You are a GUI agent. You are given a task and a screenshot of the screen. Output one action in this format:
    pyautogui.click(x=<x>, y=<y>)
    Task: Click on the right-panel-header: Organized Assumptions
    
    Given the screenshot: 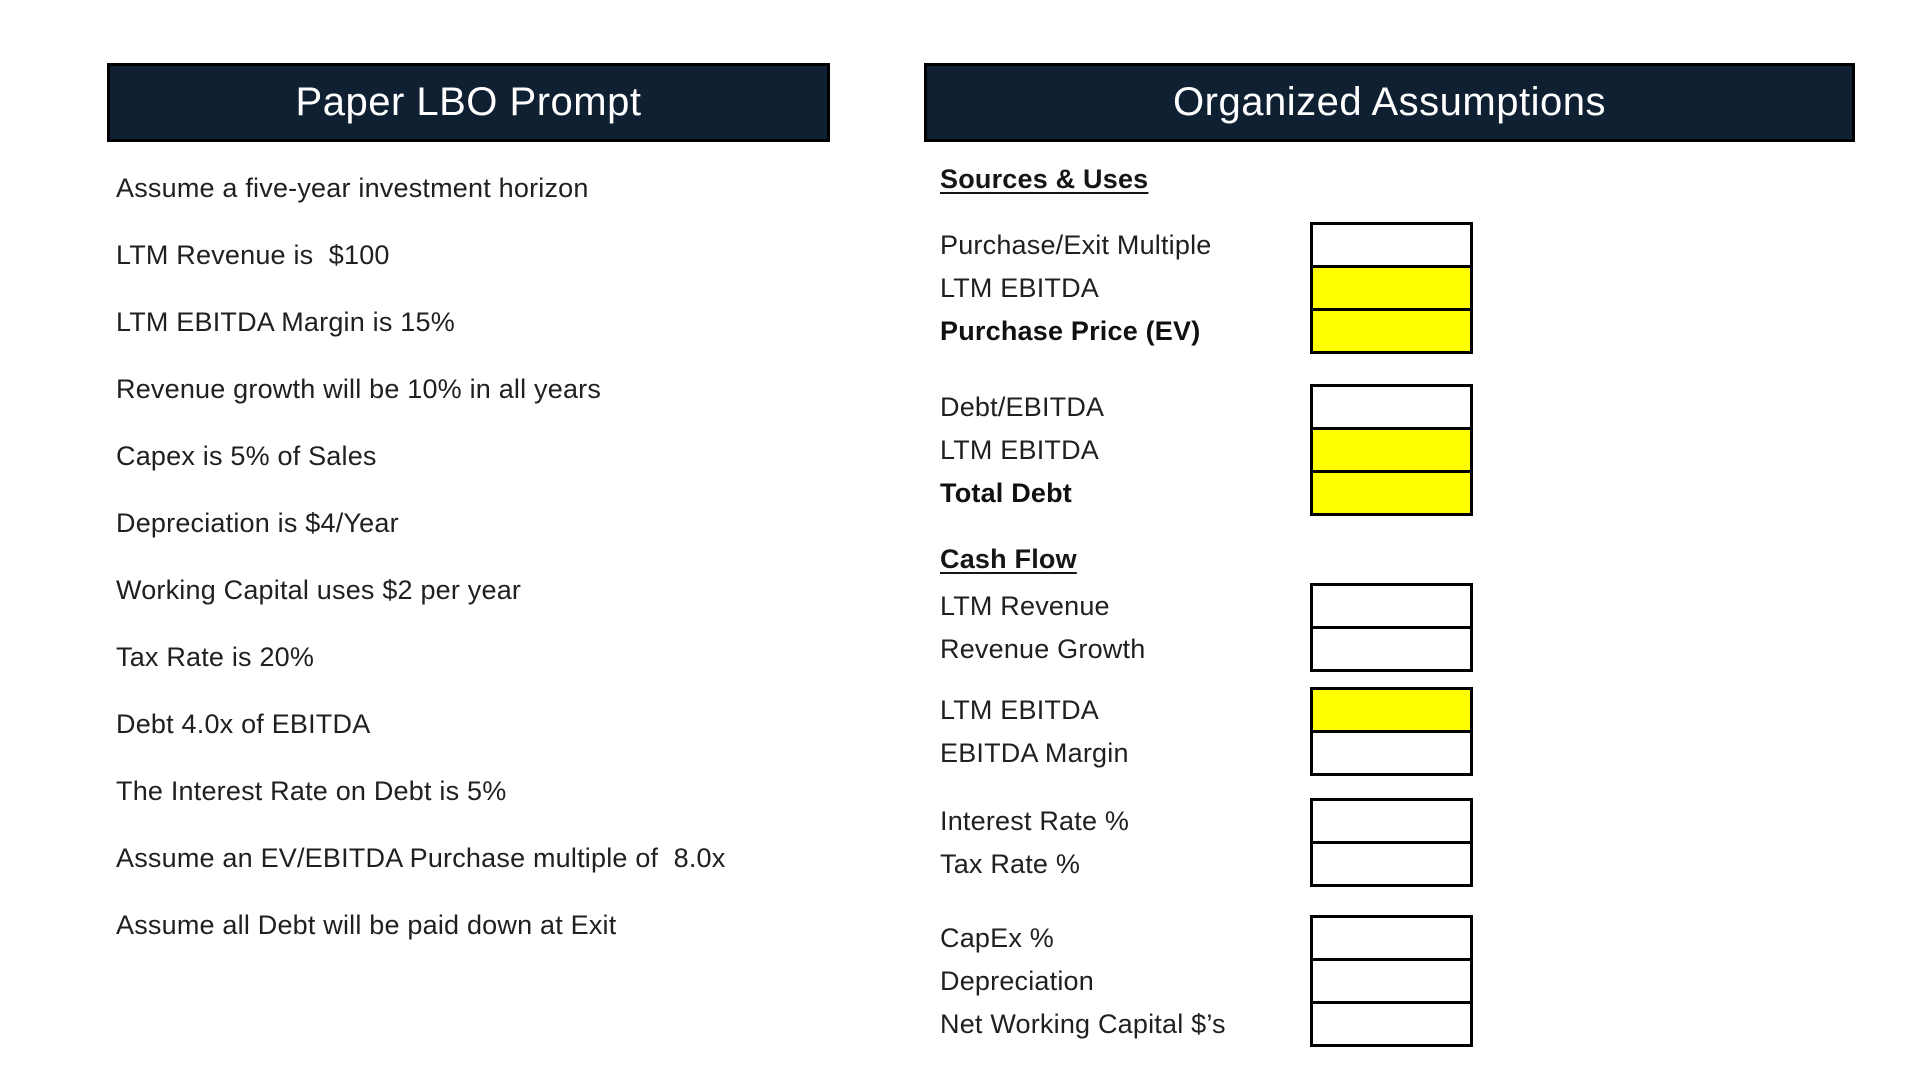 What is the action you would take?
    pyautogui.click(x=1389, y=102)
    